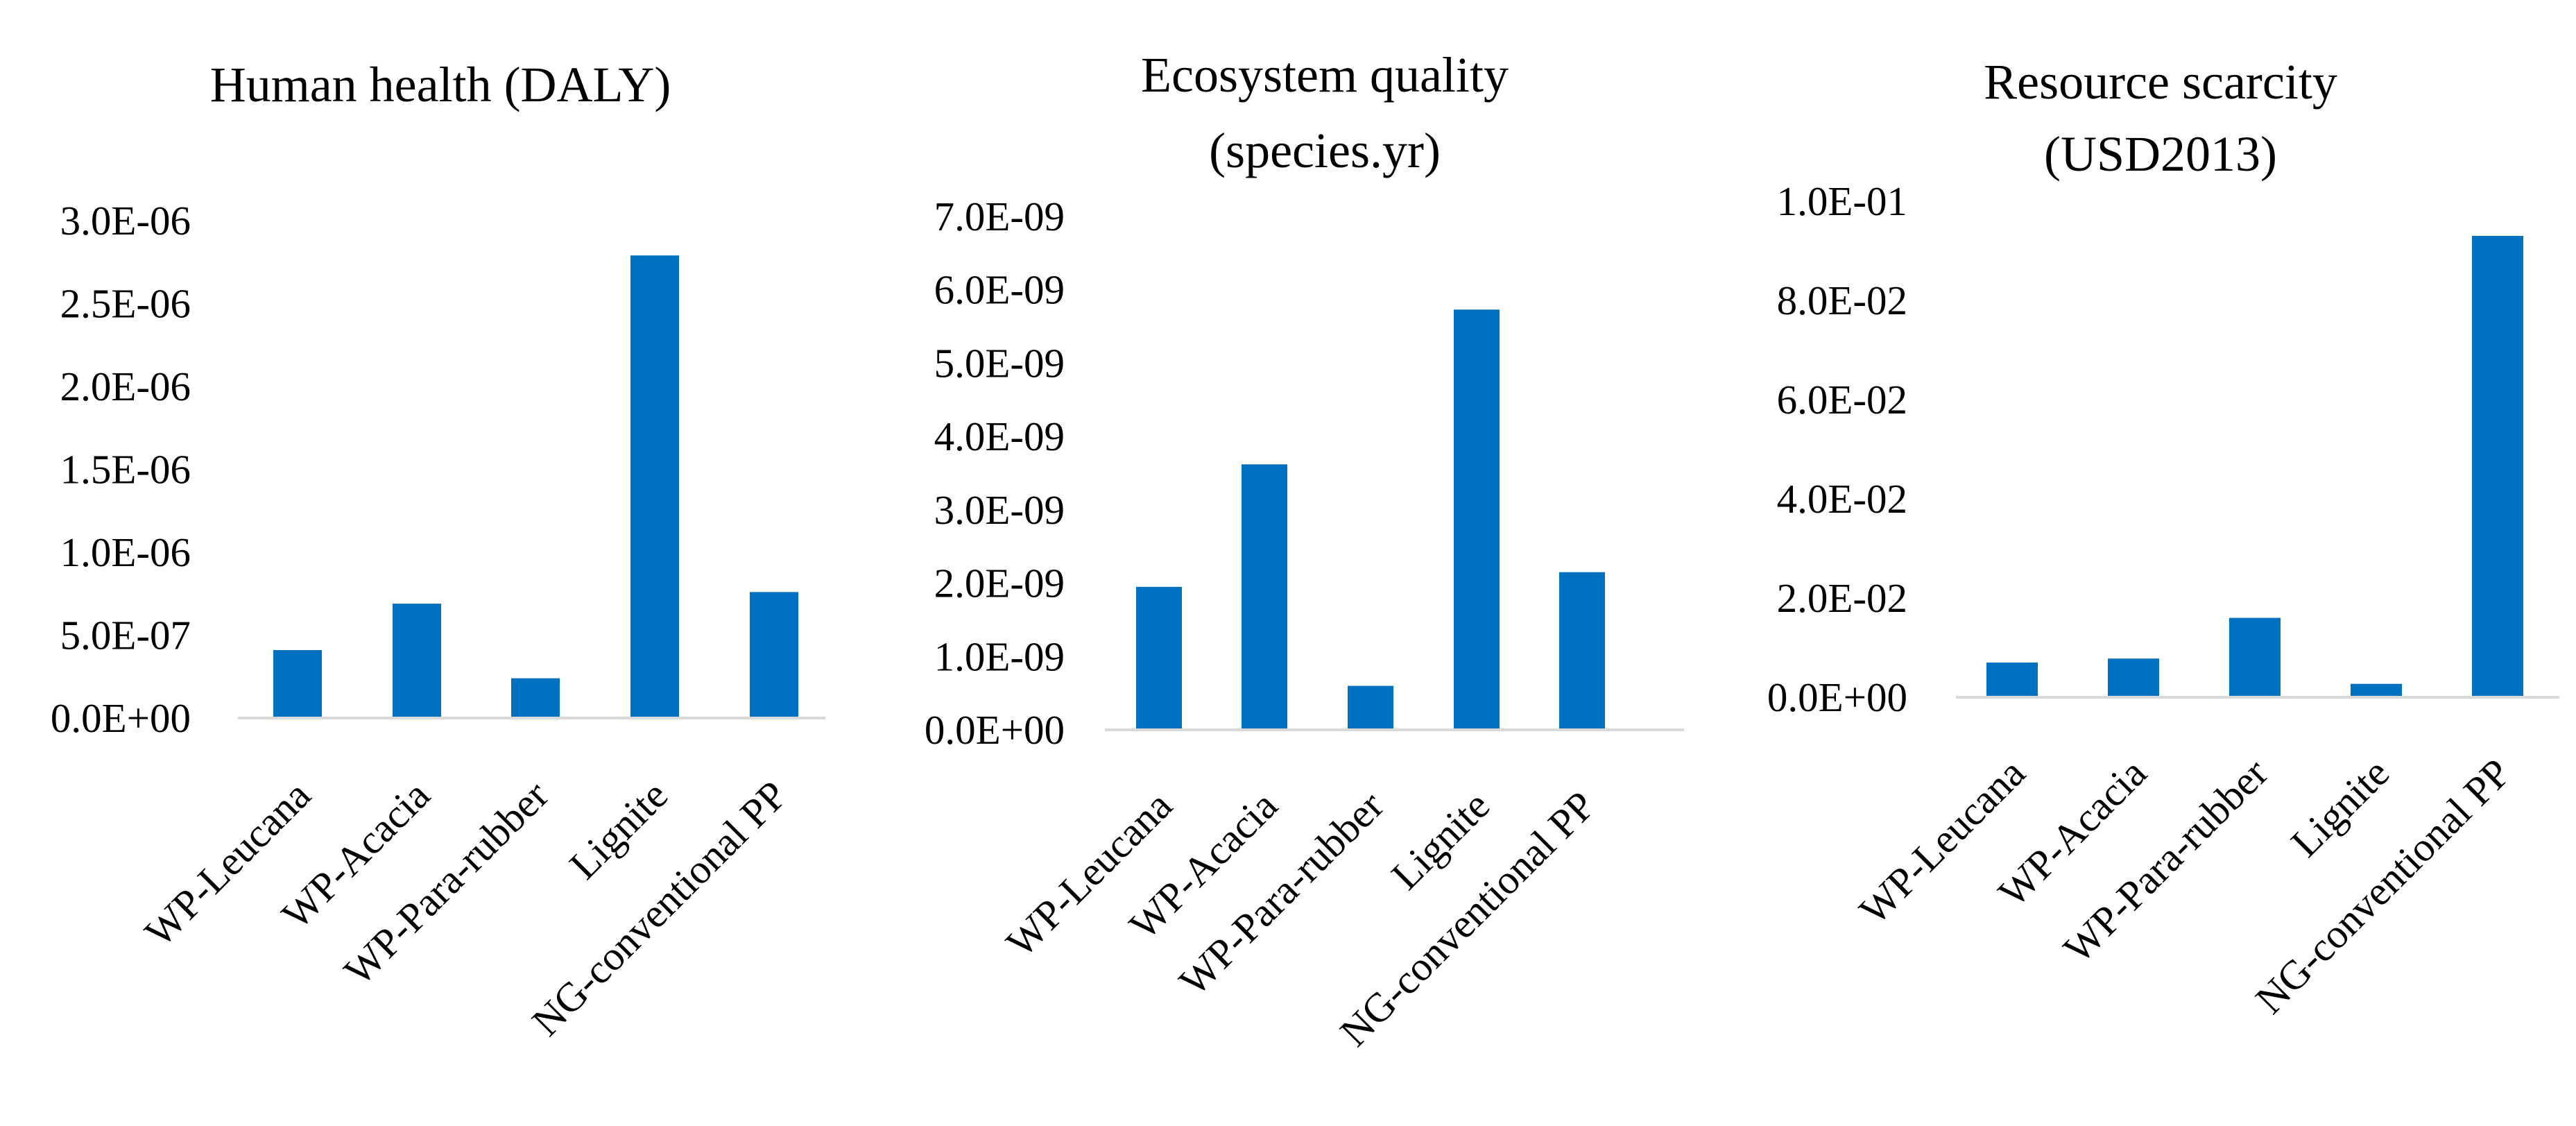 This screenshot has height=1126, width=2576. Describe the element at coordinates (1842, 598) in the screenshot. I see `y-tick-label: 2.0E-02` at that location.